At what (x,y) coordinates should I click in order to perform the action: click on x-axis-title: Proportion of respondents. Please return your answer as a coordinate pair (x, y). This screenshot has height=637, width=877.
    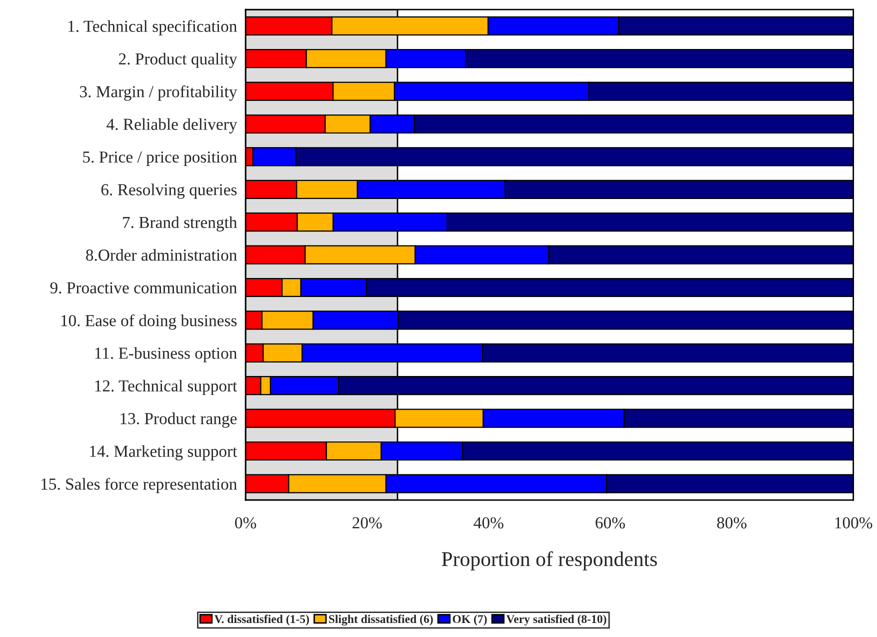
    Looking at the image, I should click on (549, 560).